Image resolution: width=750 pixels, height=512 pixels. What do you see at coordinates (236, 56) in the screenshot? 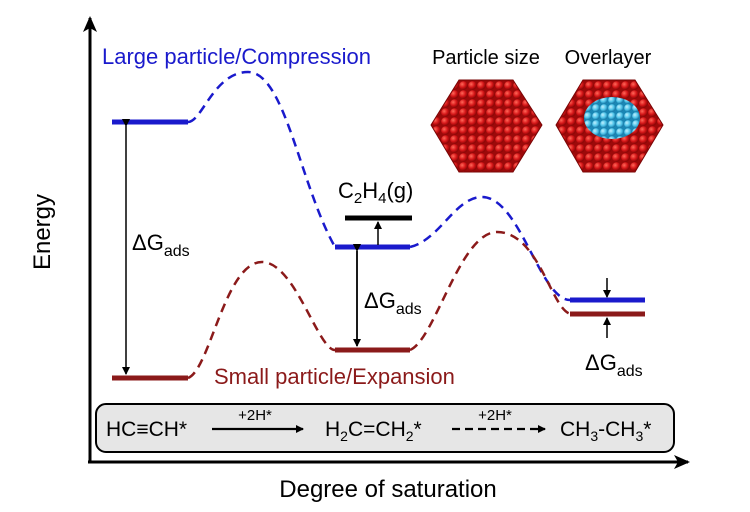
I see `large-particle-label: Large particle/Compression` at bounding box center [236, 56].